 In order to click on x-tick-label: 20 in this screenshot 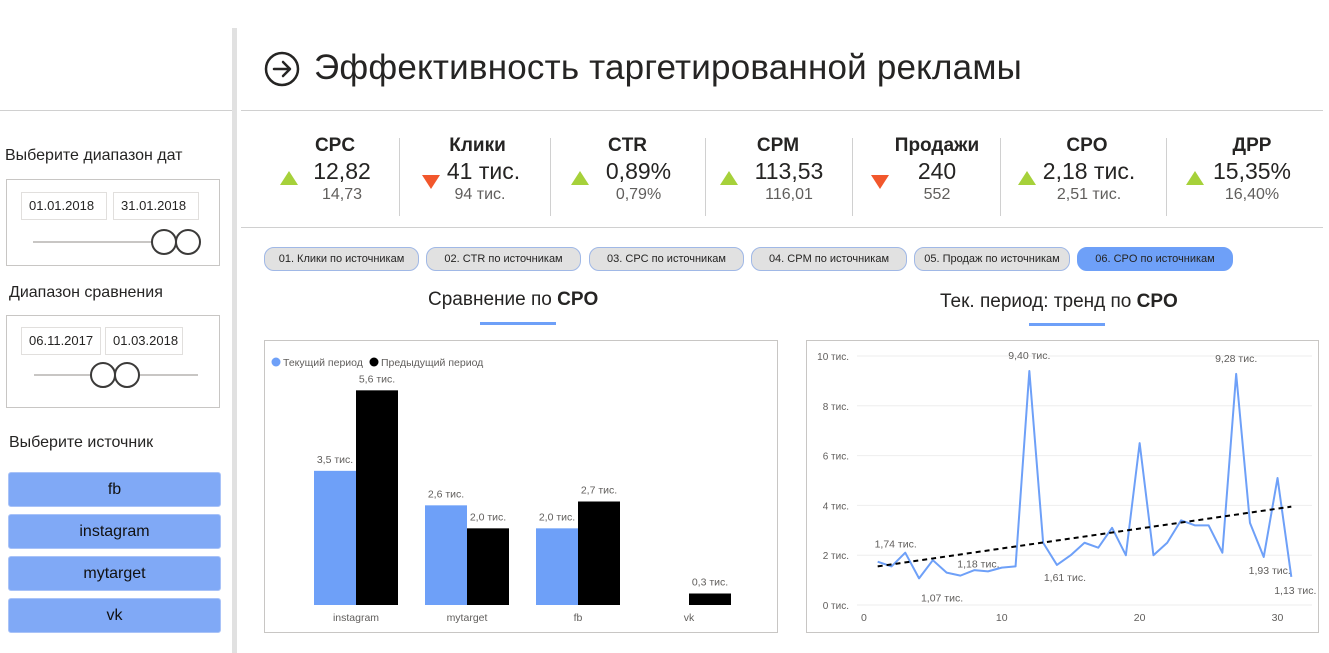, I will do `click(1140, 618)`.